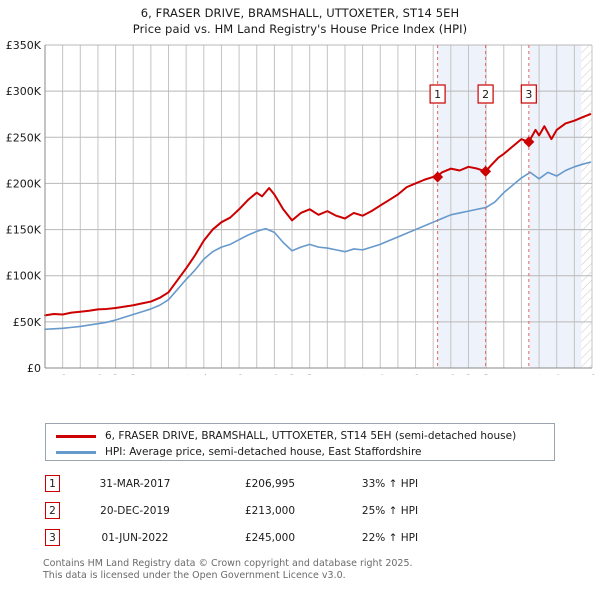 This screenshot has width=600, height=590. What do you see at coordinates (24, 46) in the screenshot?
I see `y-axis-tick-label: £350K` at bounding box center [24, 46].